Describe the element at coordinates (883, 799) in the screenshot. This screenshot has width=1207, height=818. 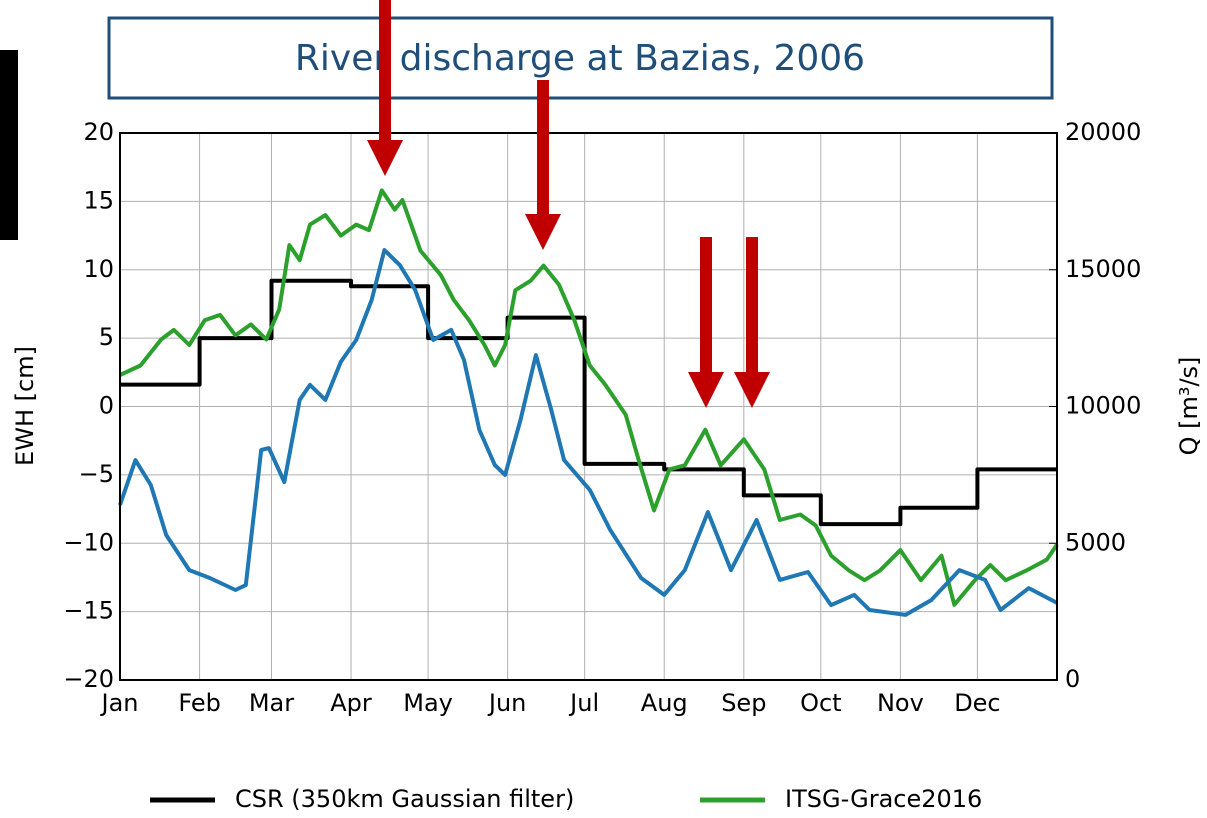
I see `legend-label: ITSG-Grace2016` at that location.